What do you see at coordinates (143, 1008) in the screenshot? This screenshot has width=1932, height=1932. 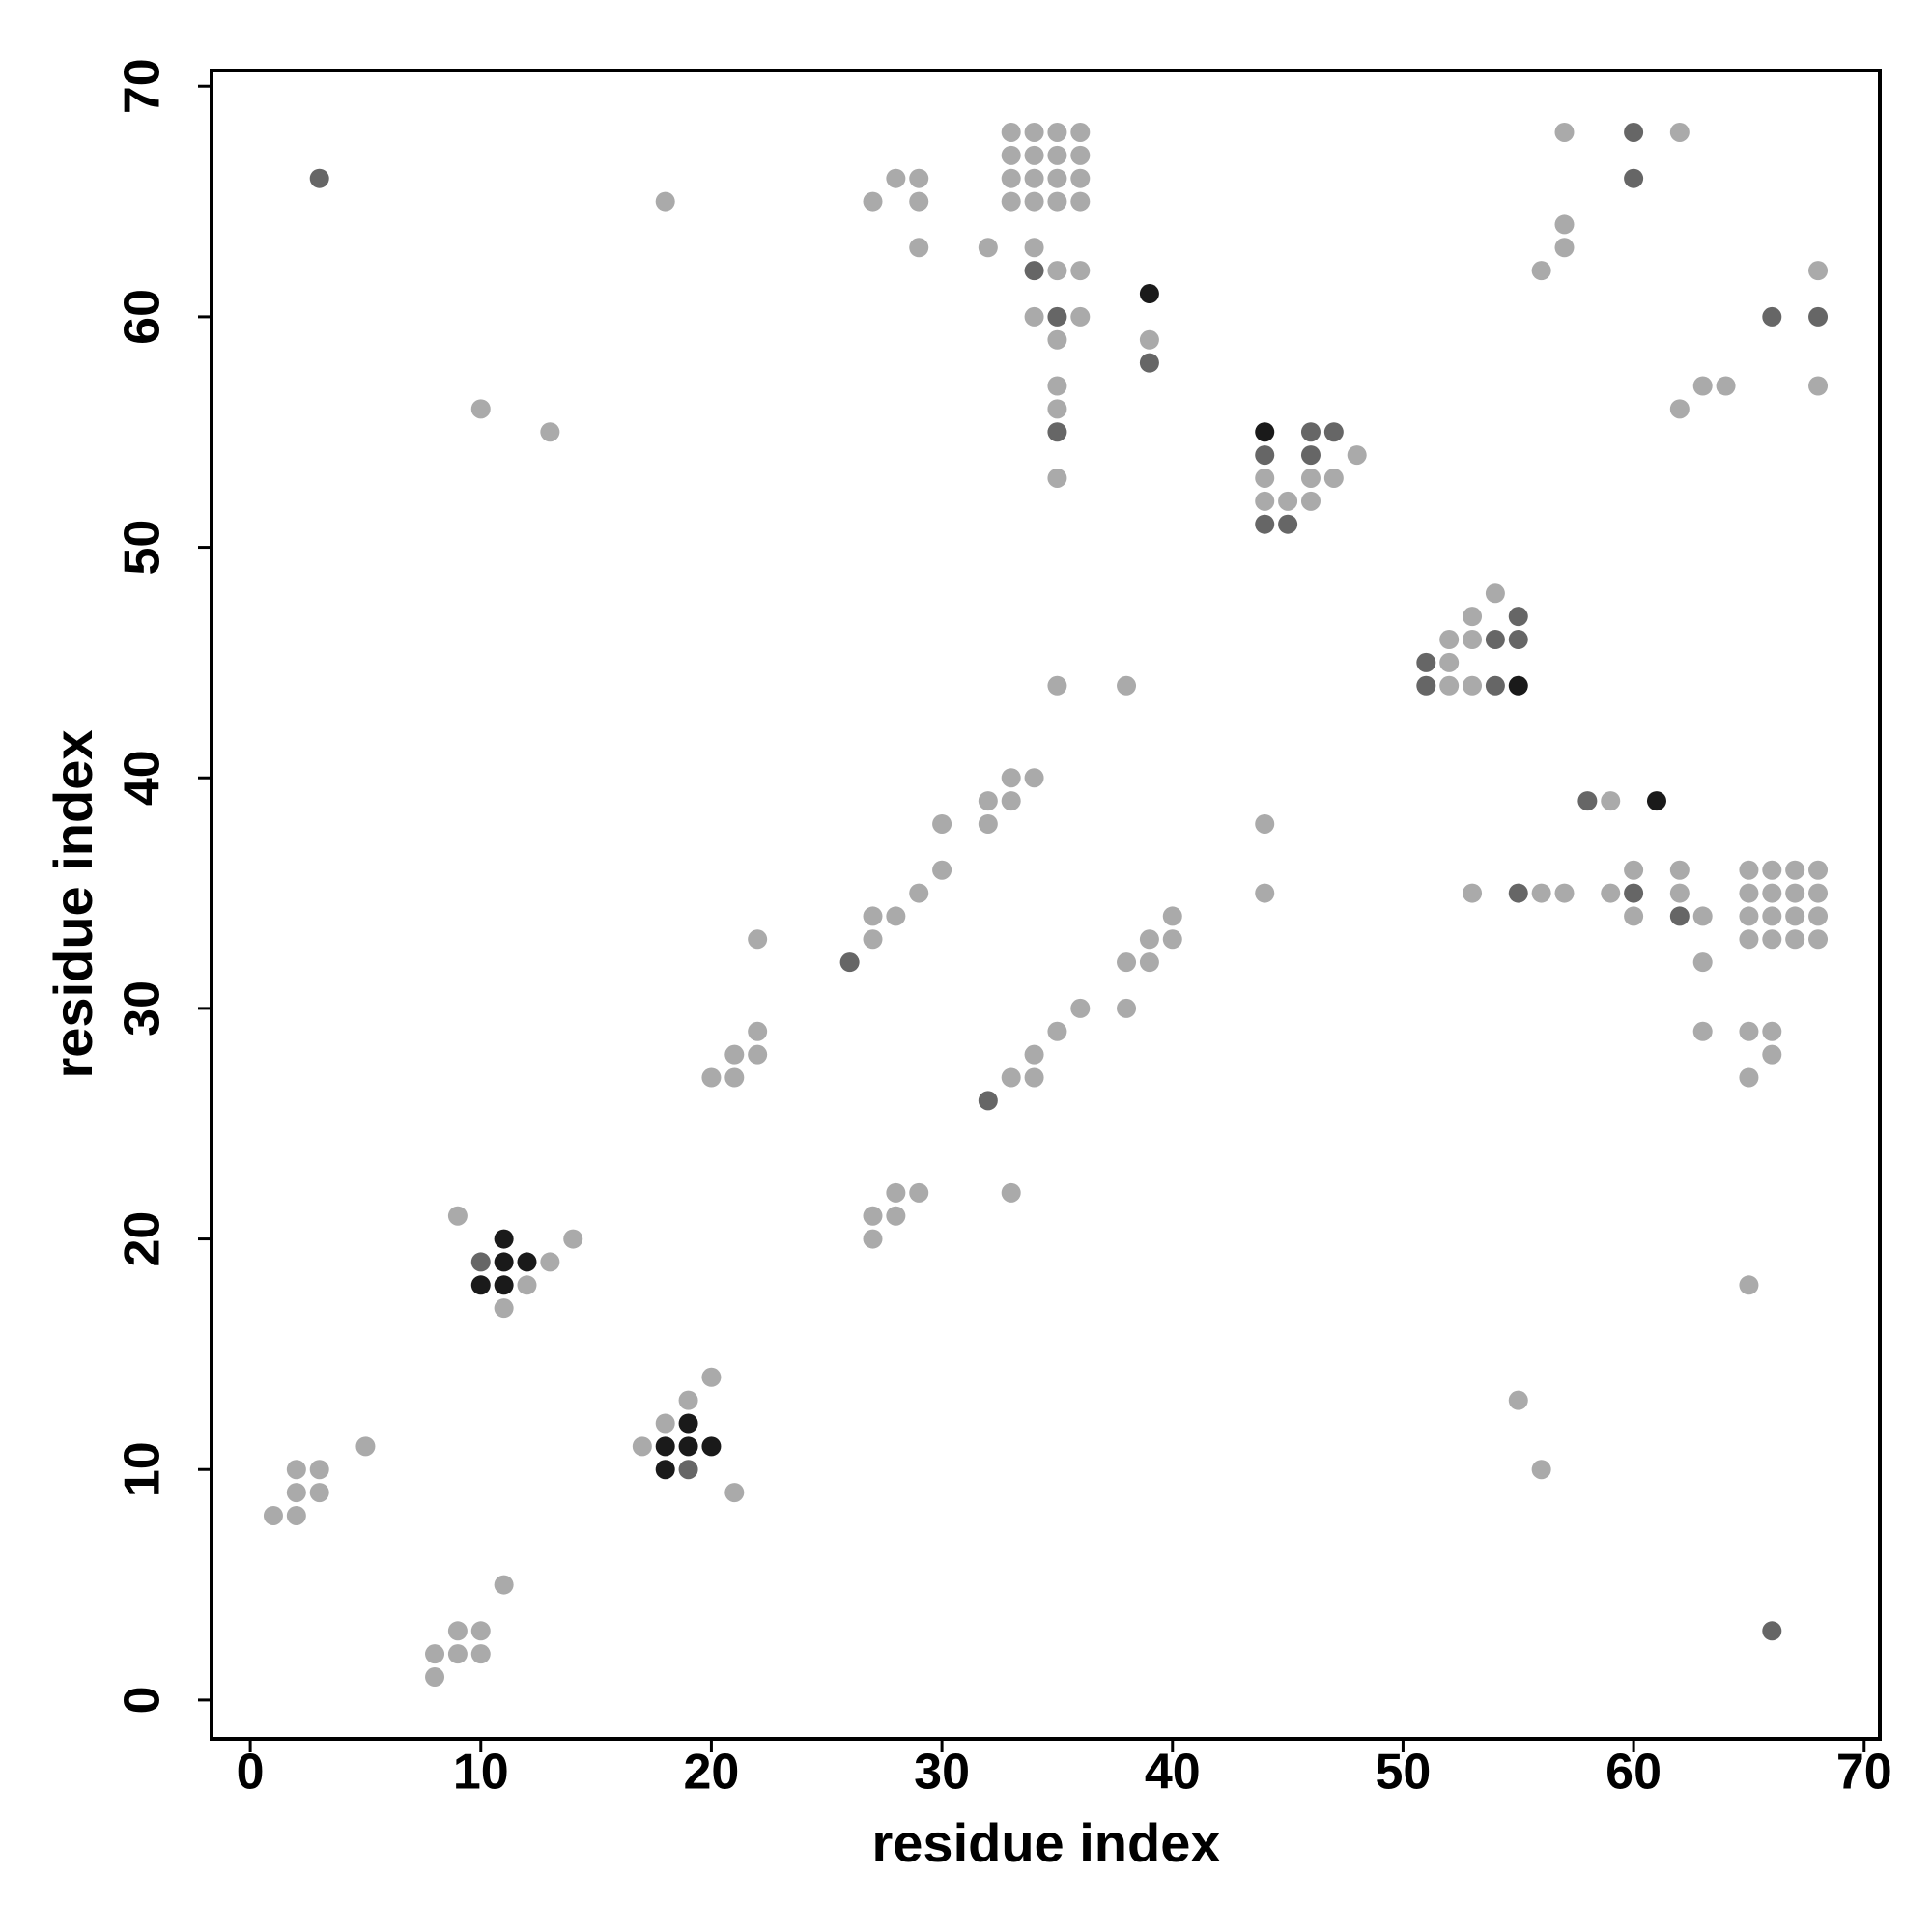 I see `y-tick-label: 30` at bounding box center [143, 1008].